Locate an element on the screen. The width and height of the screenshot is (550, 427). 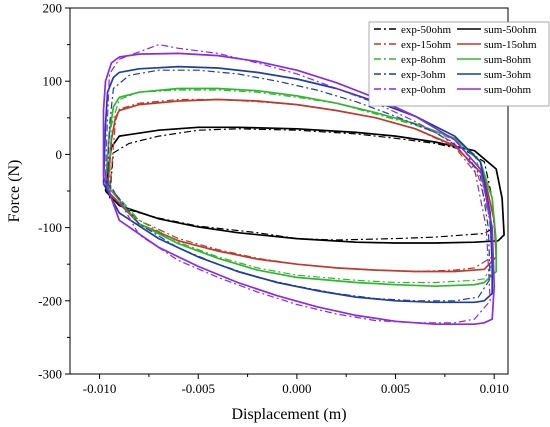
legend-label: exp-50ohm is located at coordinates (426, 30).